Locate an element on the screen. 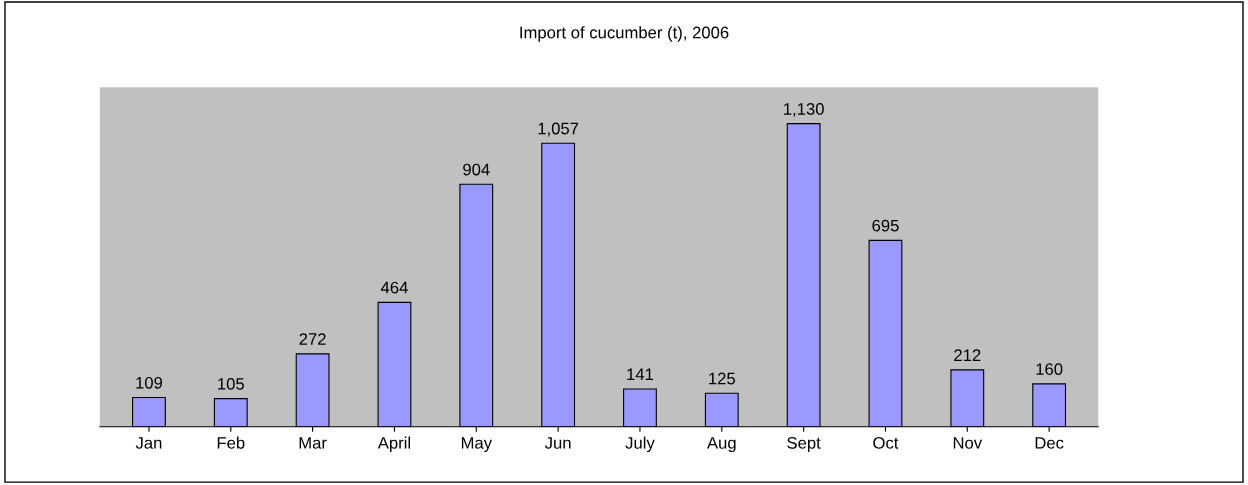 Image resolution: width=1248 pixels, height=485 pixels. x-tick-label: Dec is located at coordinates (1049, 443).